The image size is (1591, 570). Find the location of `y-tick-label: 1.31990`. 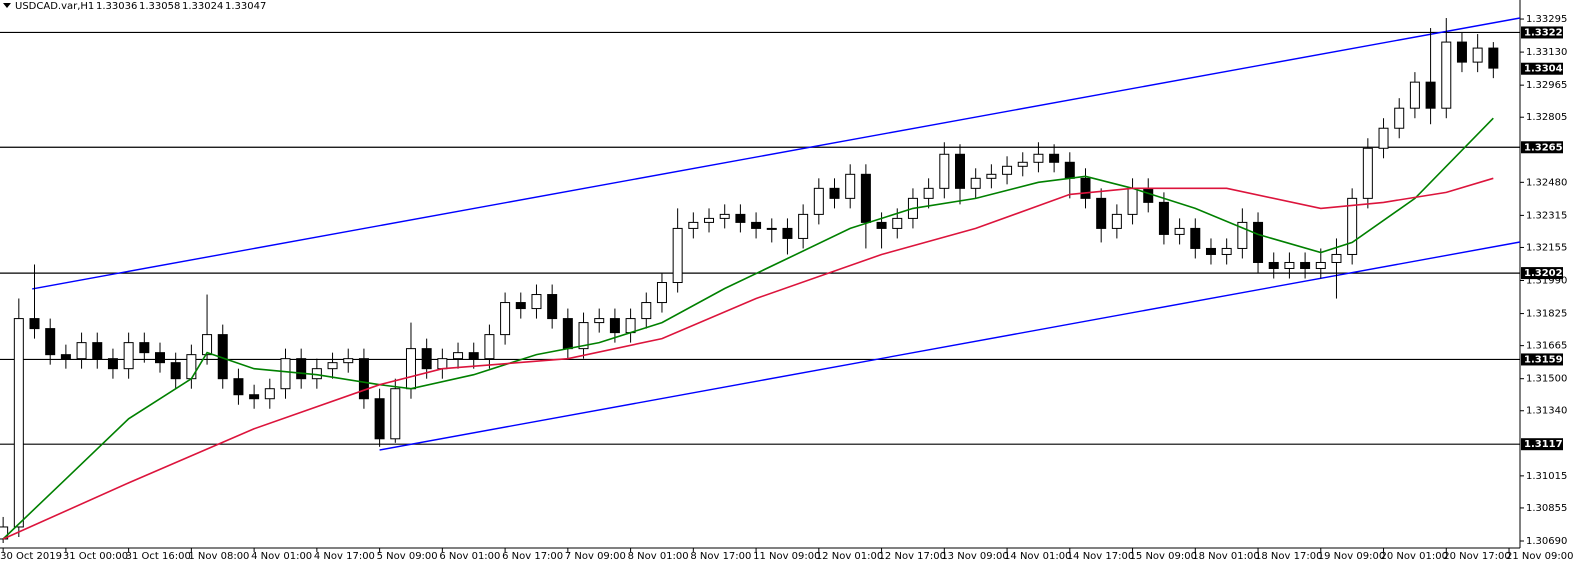

y-tick-label: 1.31990 is located at coordinates (1546, 281).